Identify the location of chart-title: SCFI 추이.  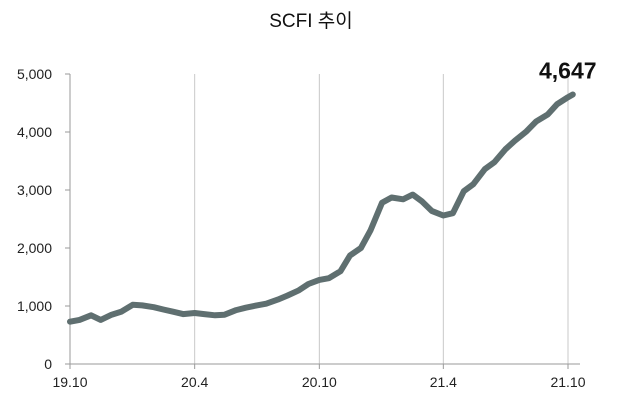
(311, 21).